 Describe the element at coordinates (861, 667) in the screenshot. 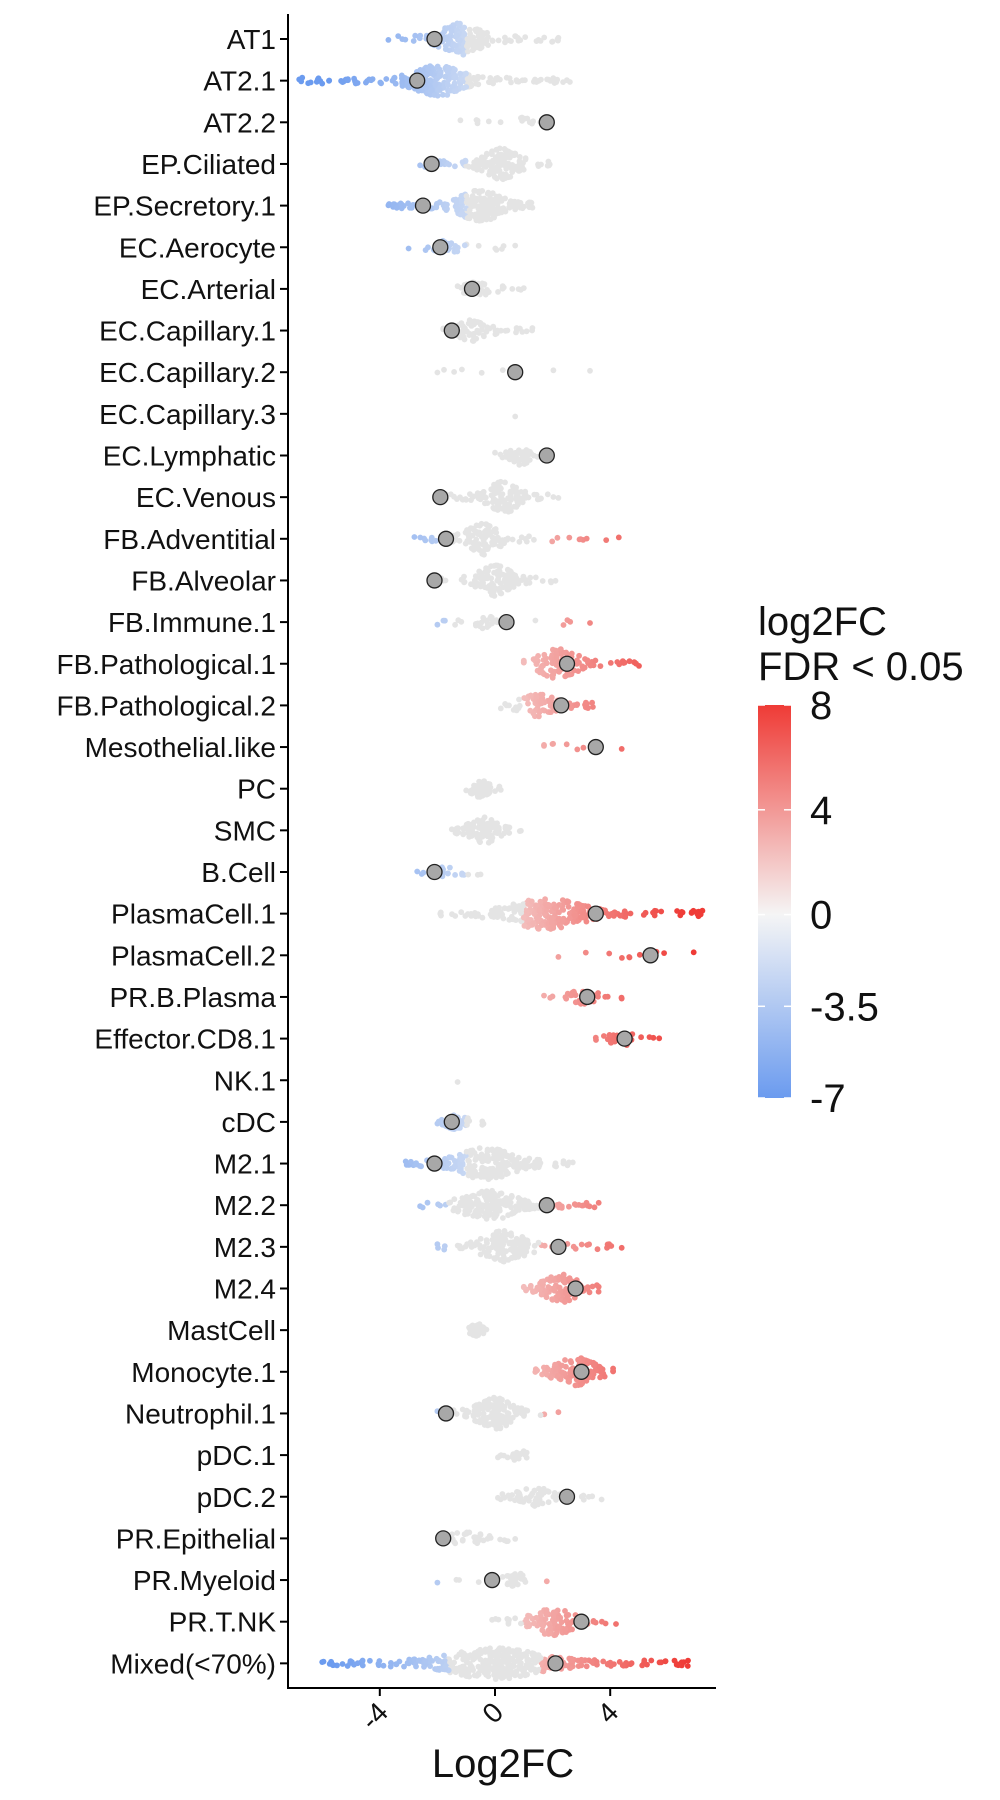

I see `legend-title-line-2: FDR < 0.05` at that location.